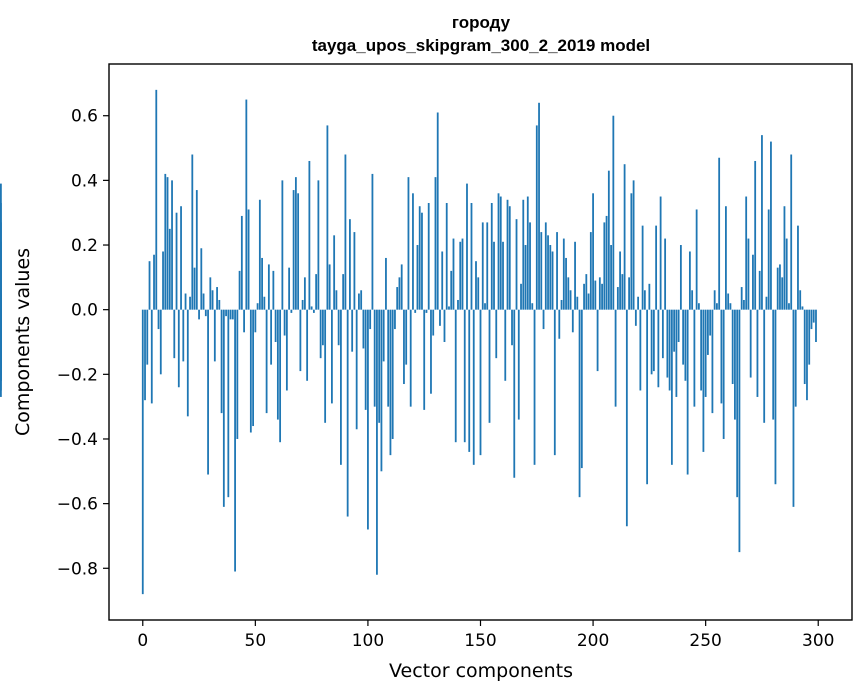  I want to click on y-tick-label-2: −0.4, so click(77, 440).